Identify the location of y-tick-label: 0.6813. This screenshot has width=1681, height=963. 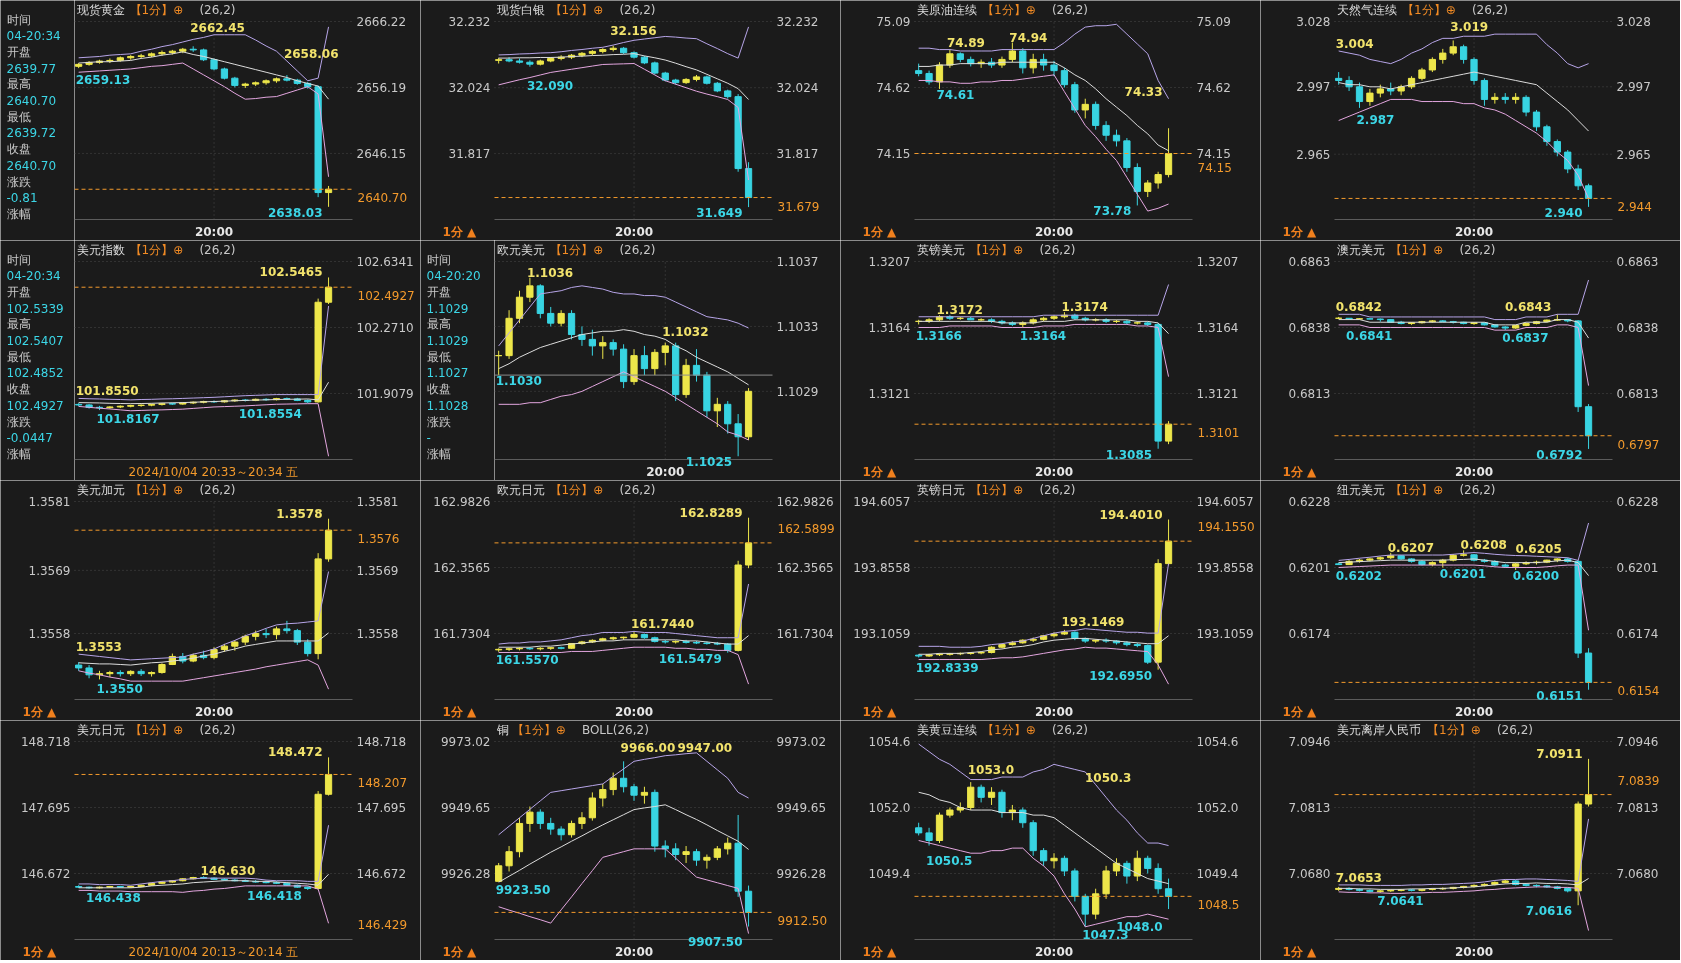
(1309, 394).